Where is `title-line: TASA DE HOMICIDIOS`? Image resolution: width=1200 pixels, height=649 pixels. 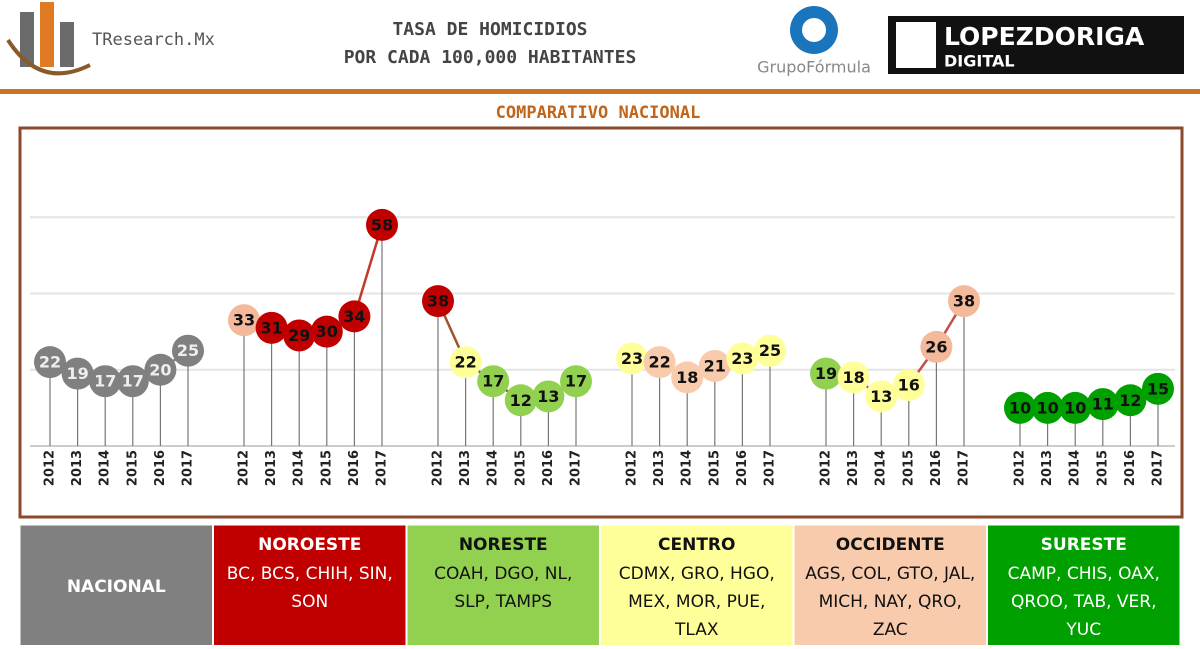
title-line: TASA DE HOMICIDIOS is located at coordinates (489, 29).